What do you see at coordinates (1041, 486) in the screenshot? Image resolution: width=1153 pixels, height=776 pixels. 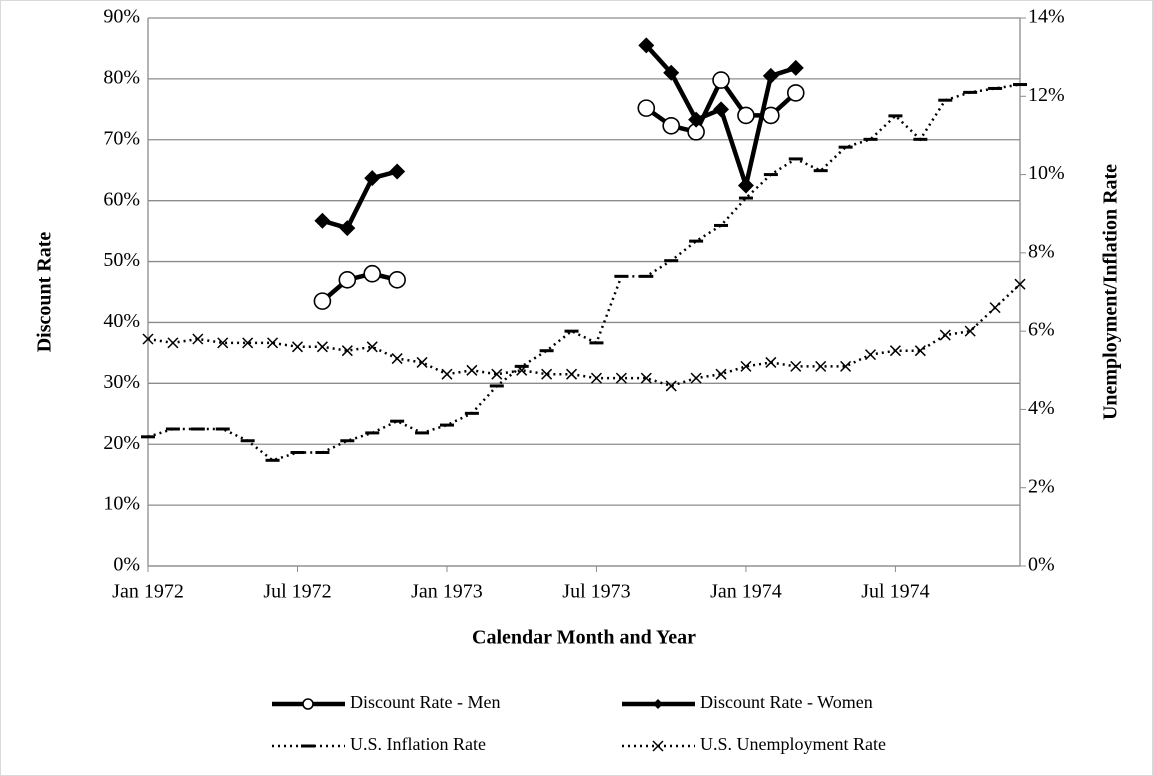 I see `y2-tick-label: 2%` at bounding box center [1041, 486].